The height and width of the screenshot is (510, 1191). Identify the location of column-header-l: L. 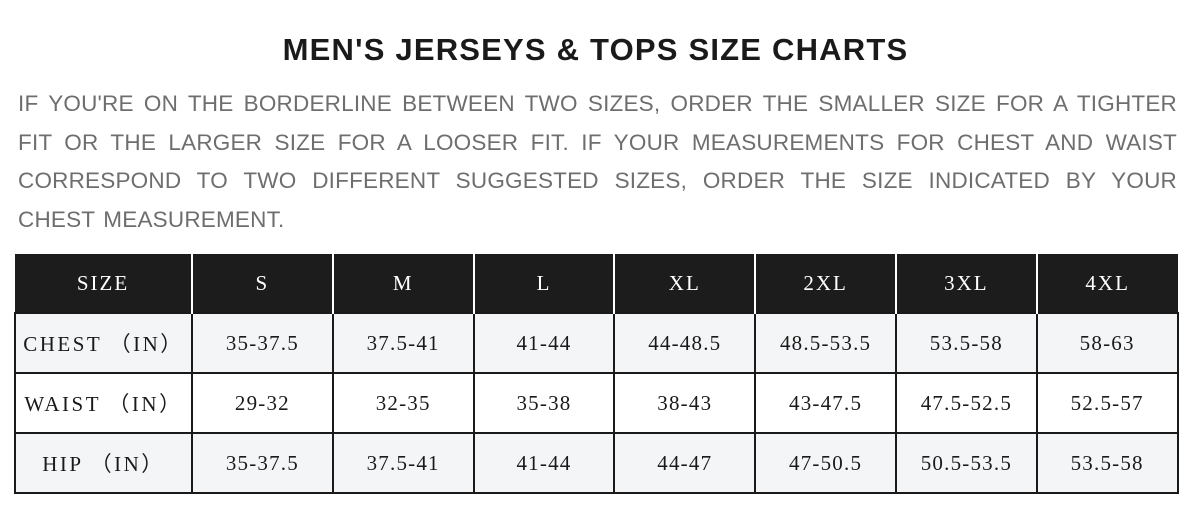
(544, 283).